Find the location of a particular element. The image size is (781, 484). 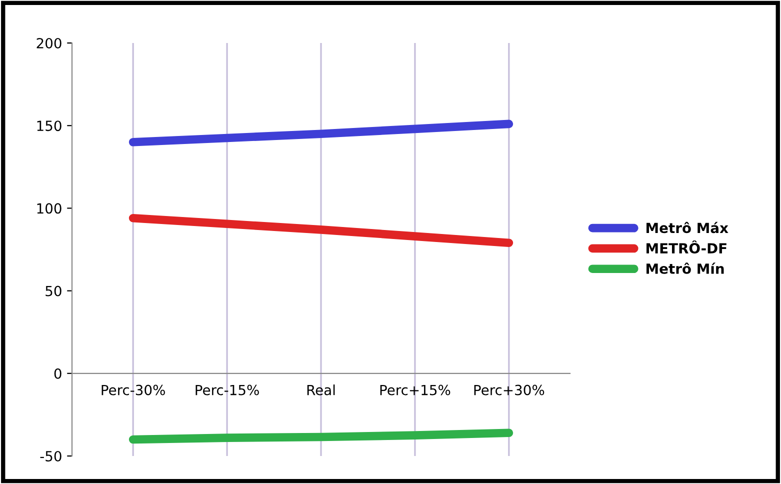

y-tick-label: 100 is located at coordinates (49, 208).